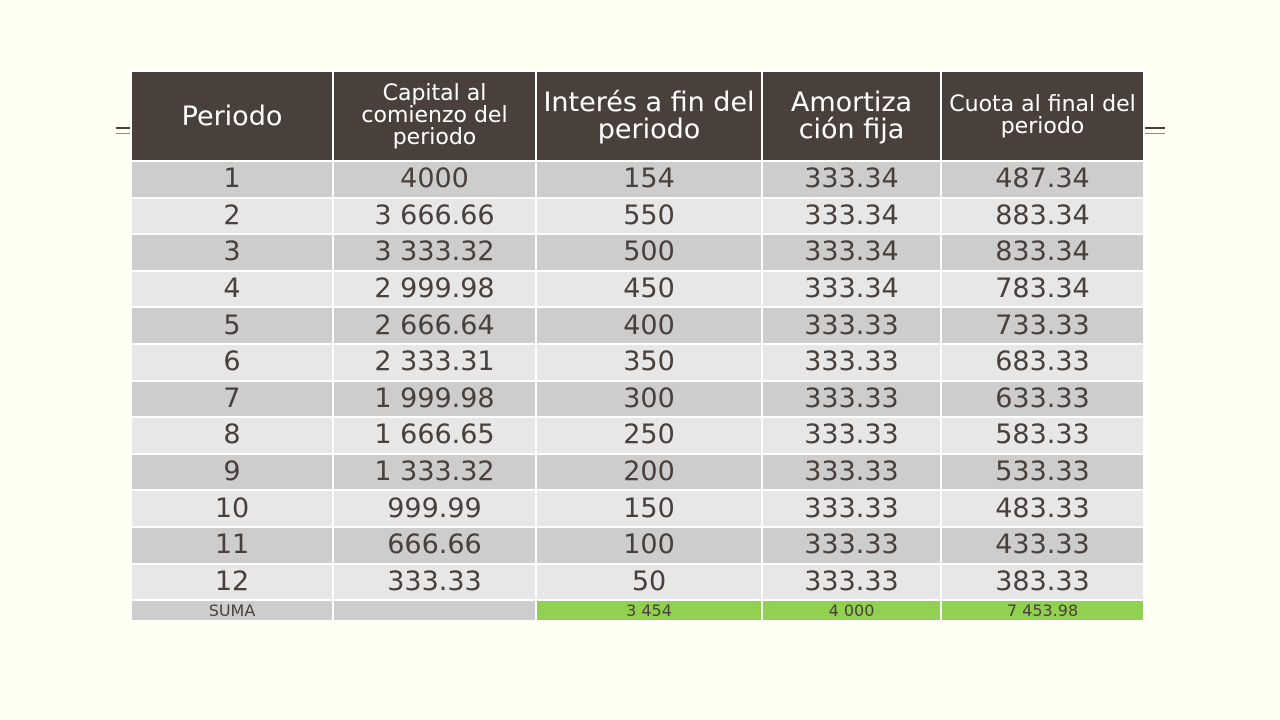 The height and width of the screenshot is (720, 1280). What do you see at coordinates (232, 116) in the screenshot?
I see `header-periodo: Periodo` at bounding box center [232, 116].